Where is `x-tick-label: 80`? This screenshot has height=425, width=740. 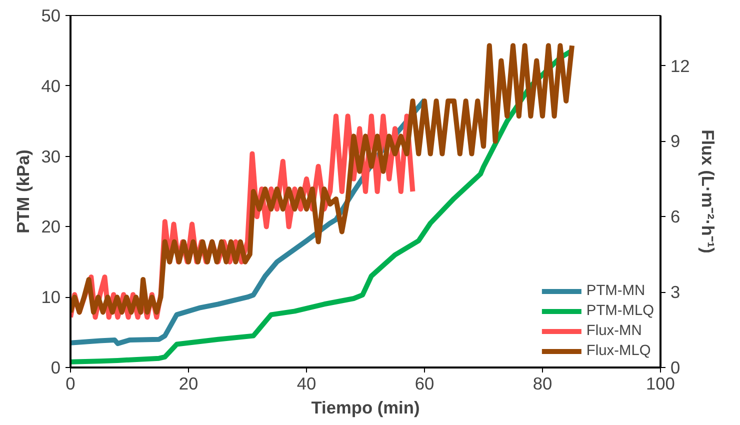 x-tick-label: 80 is located at coordinates (542, 384).